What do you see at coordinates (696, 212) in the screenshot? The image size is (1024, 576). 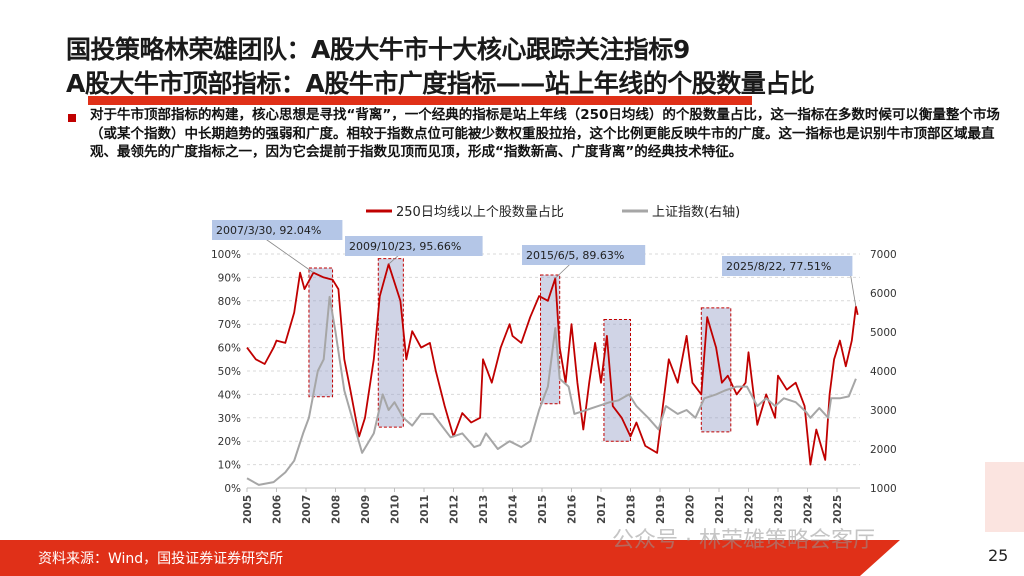 I see `legend-label: 上证指数(右轴)` at bounding box center [696, 212].